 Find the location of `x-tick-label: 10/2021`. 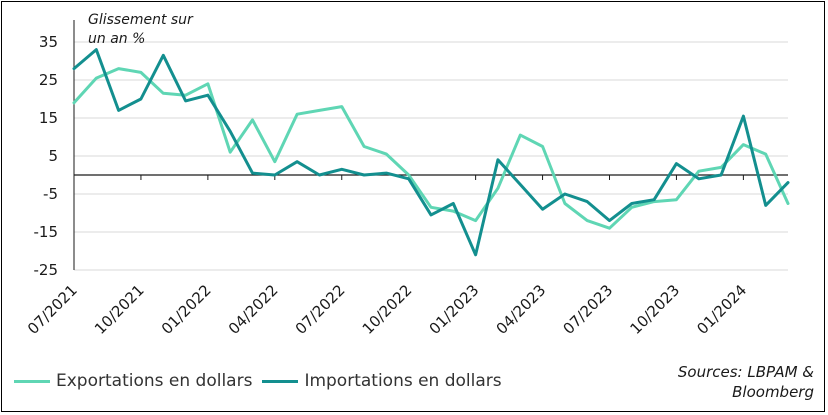

x-tick-label: 10/2021 is located at coordinates (119, 309).